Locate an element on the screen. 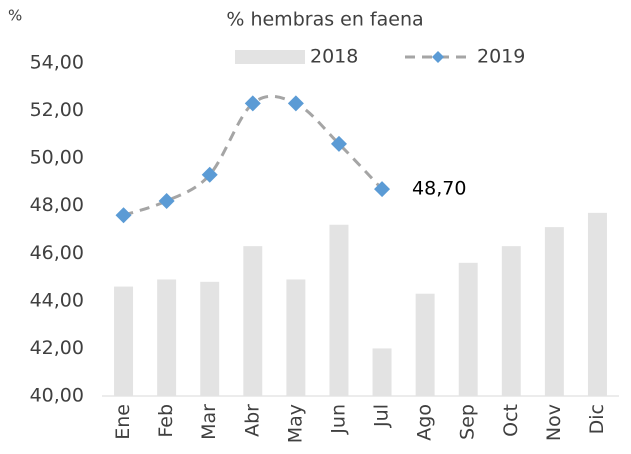  chart-title: % hembras en faena is located at coordinates (324, 20).